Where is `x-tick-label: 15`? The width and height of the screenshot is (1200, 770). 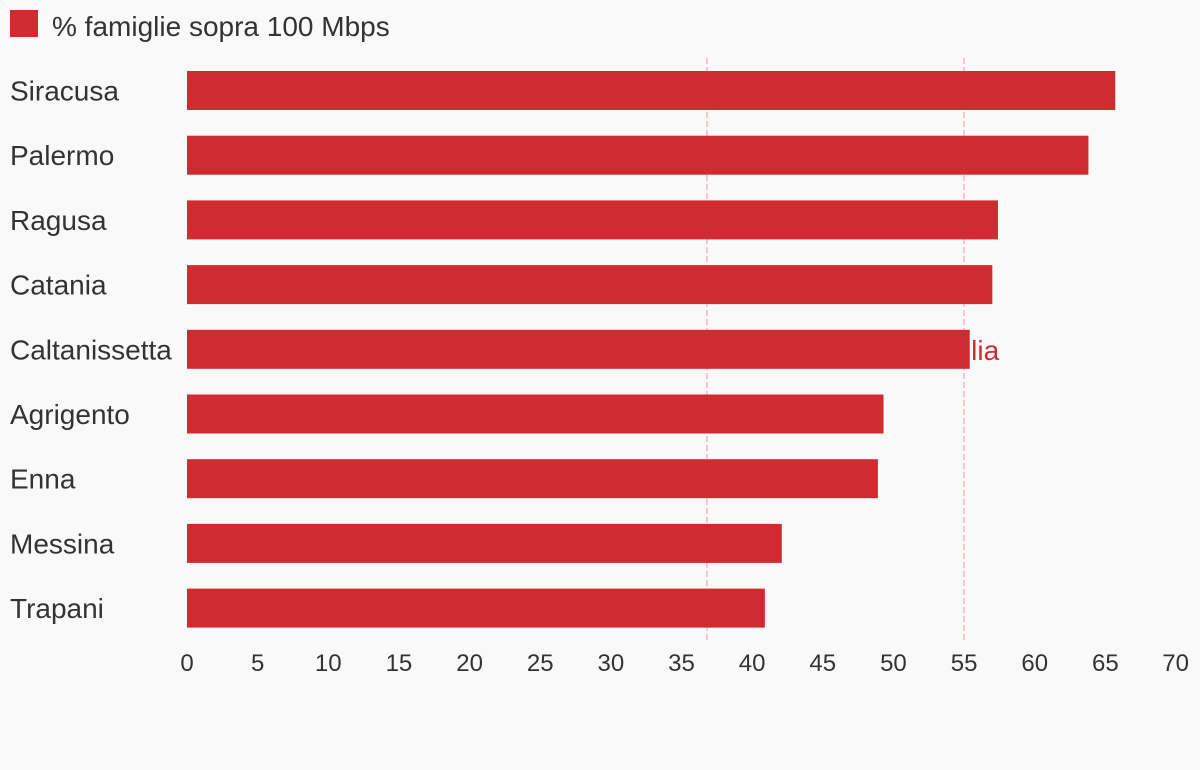 x-tick-label: 15 is located at coordinates (399, 663).